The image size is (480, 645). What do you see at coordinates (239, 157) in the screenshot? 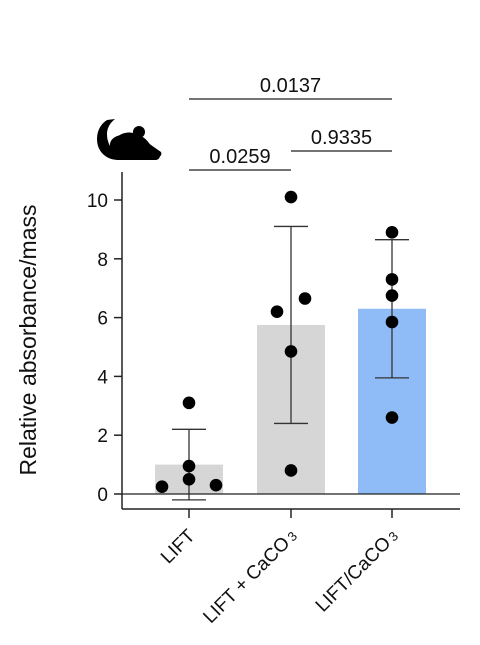
I see `p-value-label: 0.0259` at bounding box center [239, 157].